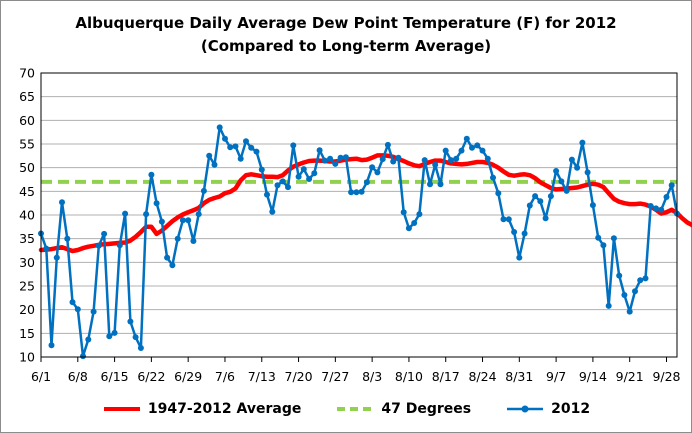 This screenshot has width=692, height=433. I want to click on y-tick-label: 15, so click(27, 333).